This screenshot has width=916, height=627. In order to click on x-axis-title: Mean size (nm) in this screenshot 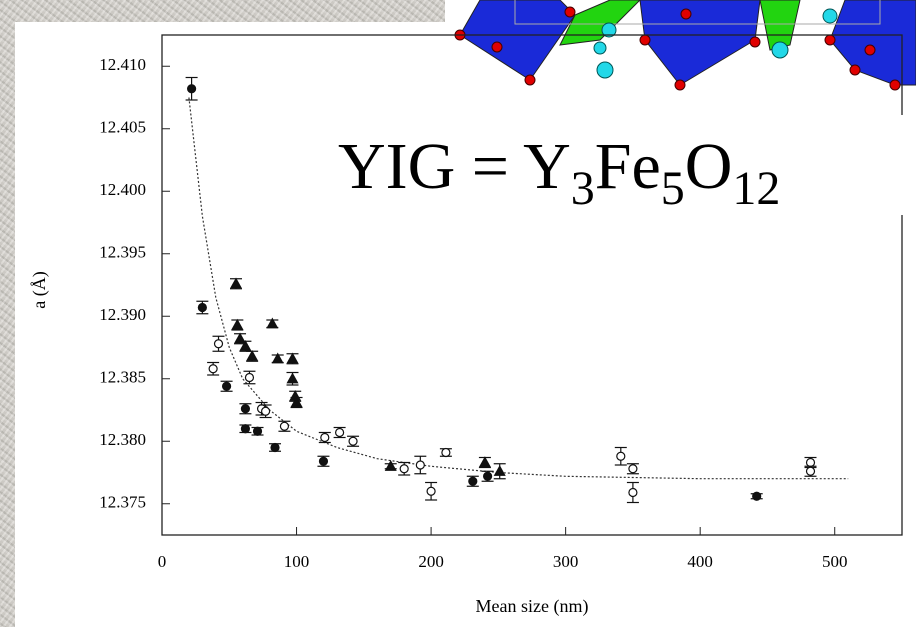, I will do `click(532, 606)`.